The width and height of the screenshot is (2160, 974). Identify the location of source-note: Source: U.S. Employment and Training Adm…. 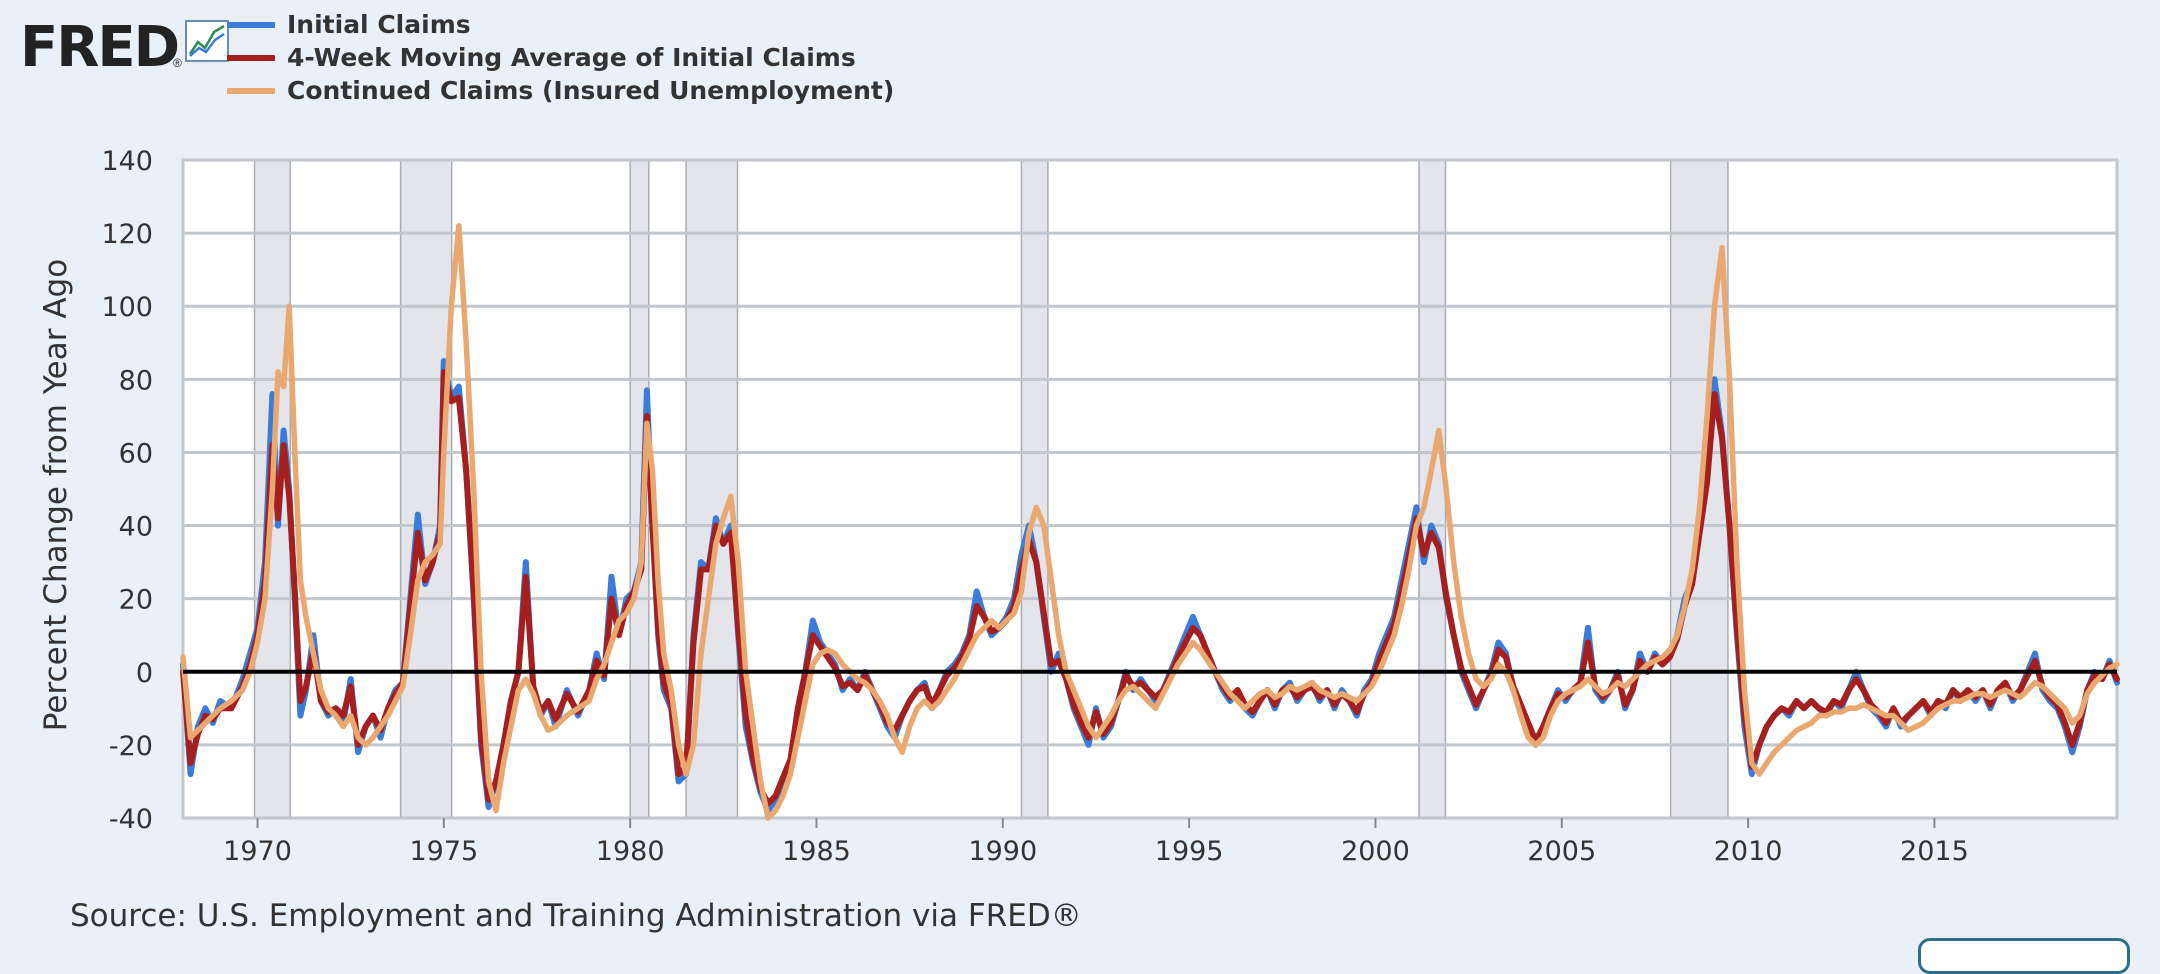
(576, 916).